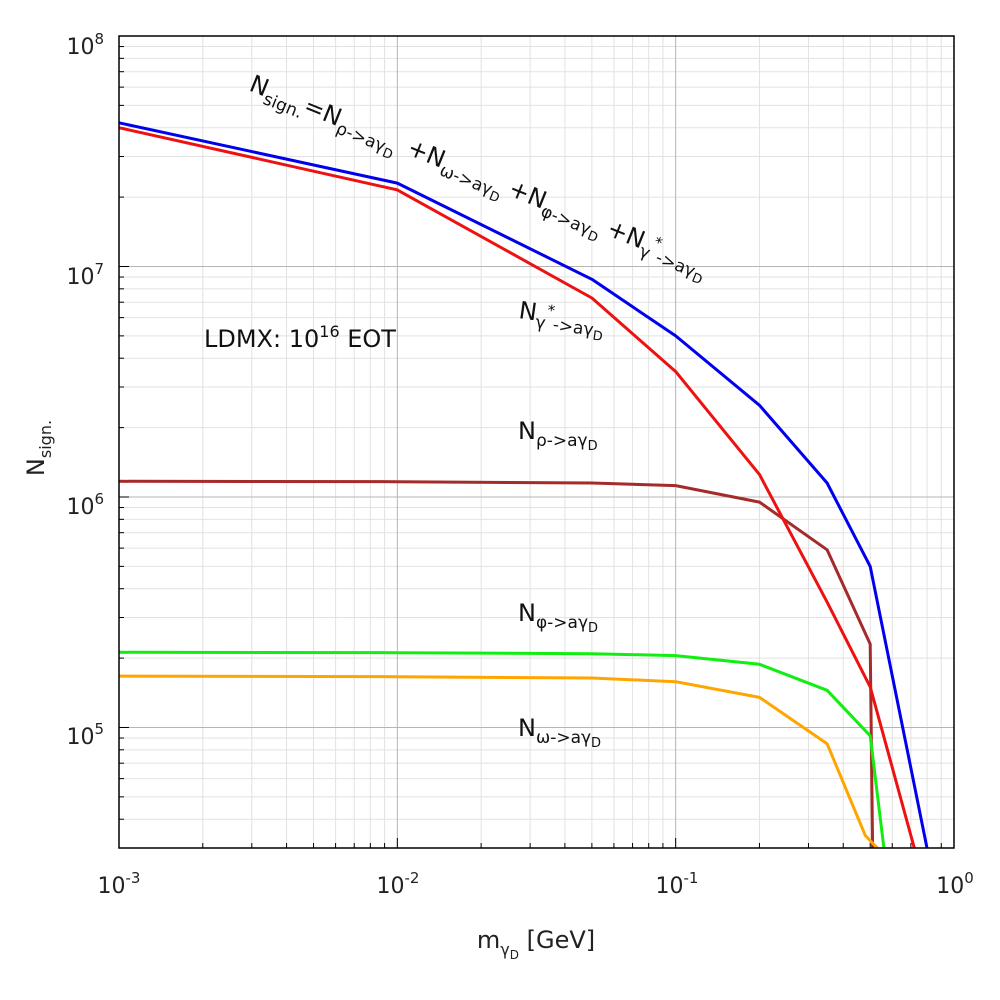 Image resolution: width=1000 pixels, height=1000 pixels. What do you see at coordinates (398, 884) in the screenshot?
I see `x-tick-label: 10⁻²` at bounding box center [398, 884].